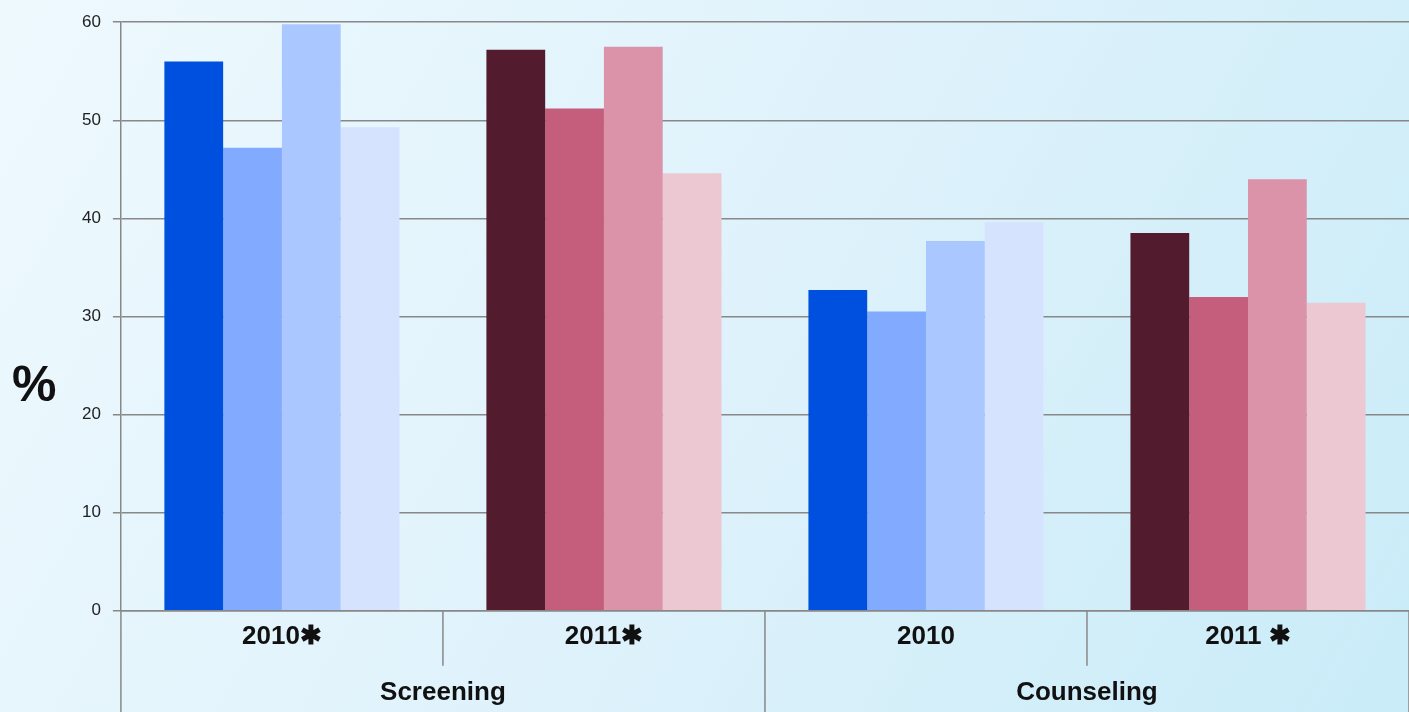 The width and height of the screenshot is (1409, 712). I want to click on y-axis-title: %, so click(34, 384).